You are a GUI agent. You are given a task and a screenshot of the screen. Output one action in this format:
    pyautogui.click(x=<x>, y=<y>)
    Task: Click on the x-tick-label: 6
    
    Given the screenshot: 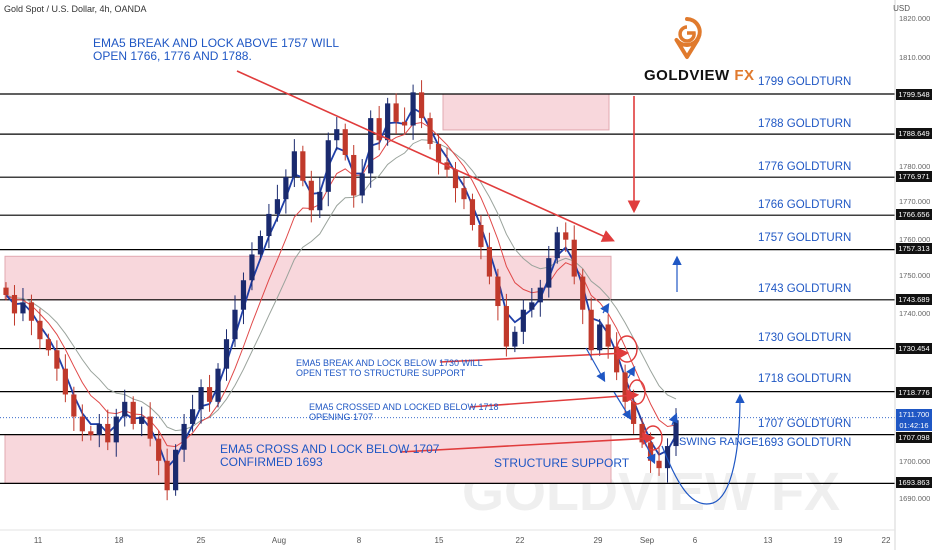 What is the action you would take?
    pyautogui.click(x=695, y=540)
    